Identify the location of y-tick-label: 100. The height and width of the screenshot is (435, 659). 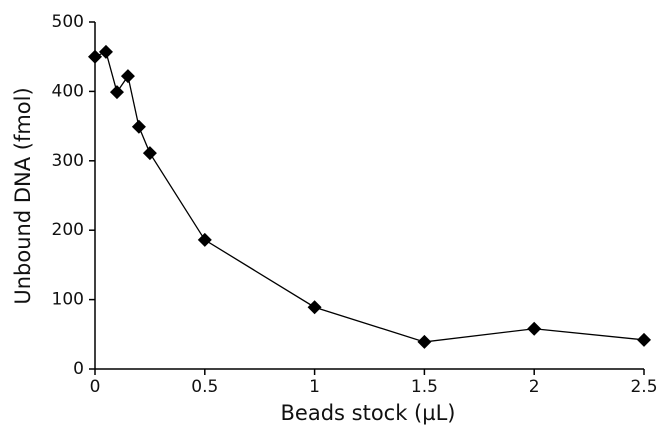
(68, 300).